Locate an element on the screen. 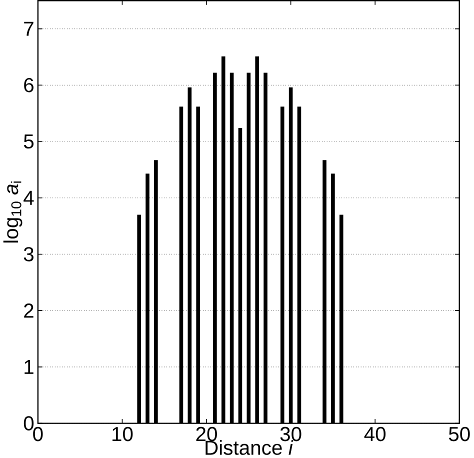 The image size is (474, 458). y-tick-label: 3 is located at coordinates (29, 254).